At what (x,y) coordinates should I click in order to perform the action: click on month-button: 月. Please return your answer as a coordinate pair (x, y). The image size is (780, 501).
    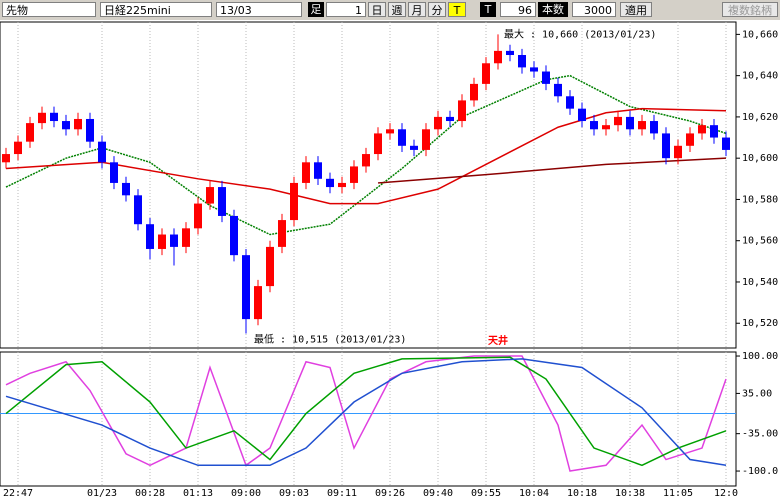
    Looking at the image, I should click on (417, 9).